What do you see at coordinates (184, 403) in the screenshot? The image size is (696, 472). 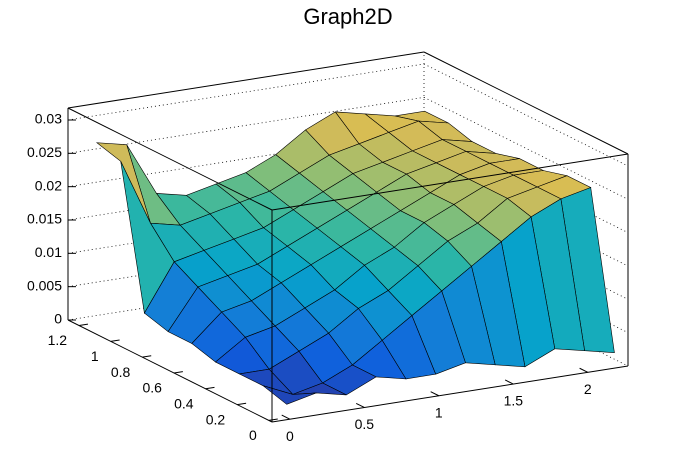 I see `y-tick-label: 0.4` at bounding box center [184, 403].